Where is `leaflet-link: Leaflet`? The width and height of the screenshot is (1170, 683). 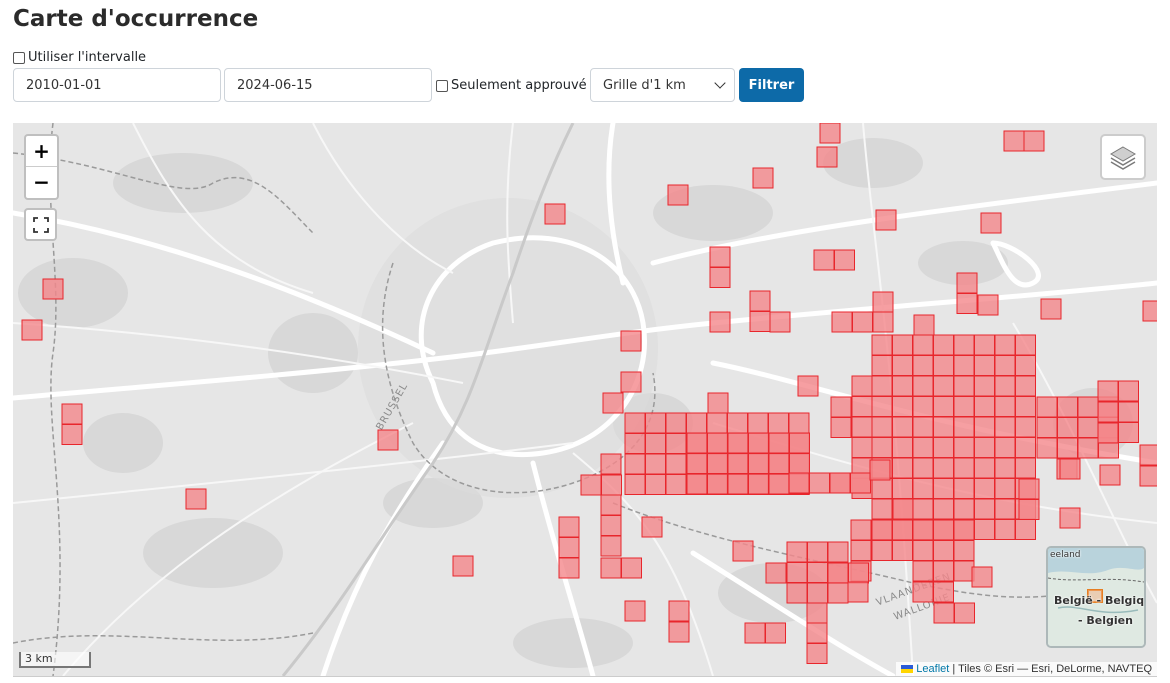 leaflet-link: Leaflet is located at coordinates (933, 669).